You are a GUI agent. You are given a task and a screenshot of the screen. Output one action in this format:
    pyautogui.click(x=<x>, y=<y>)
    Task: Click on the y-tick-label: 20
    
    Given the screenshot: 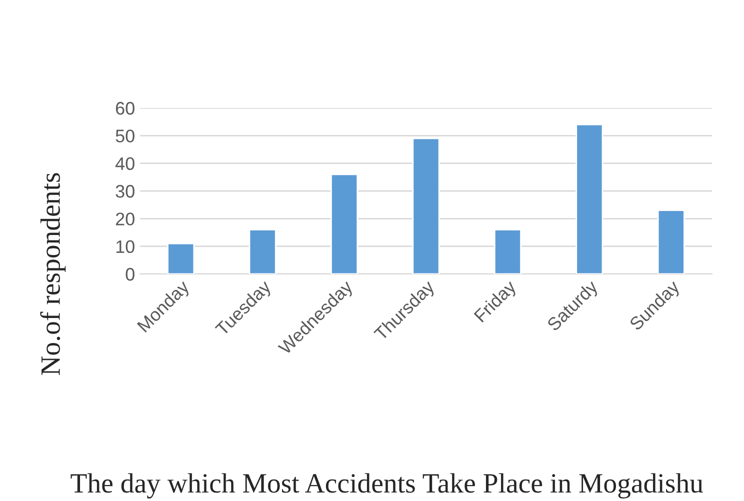 What is the action you would take?
    pyautogui.click(x=125, y=219)
    